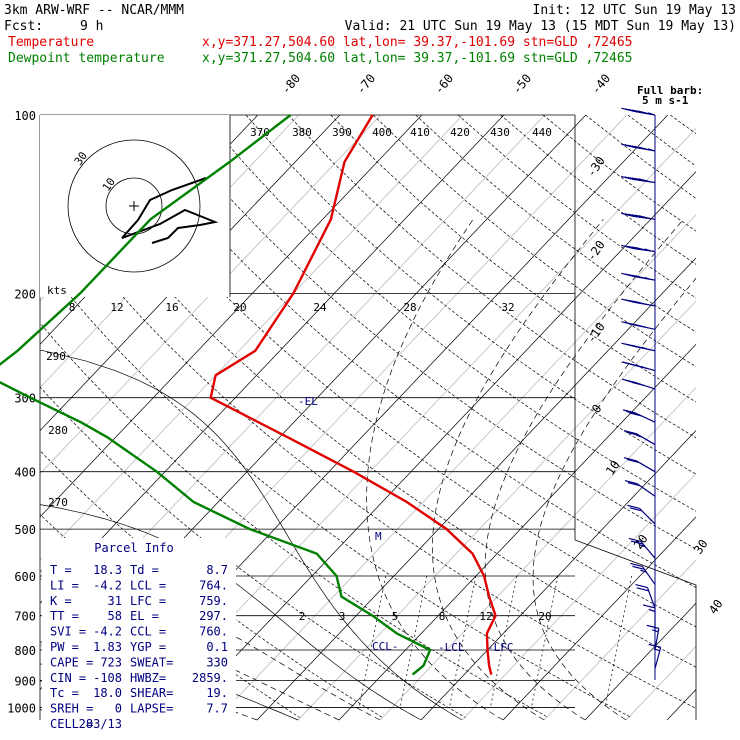  Describe the element at coordinates (291, 84) in the screenshot. I see `temperature-tick-label: -80` at that location.